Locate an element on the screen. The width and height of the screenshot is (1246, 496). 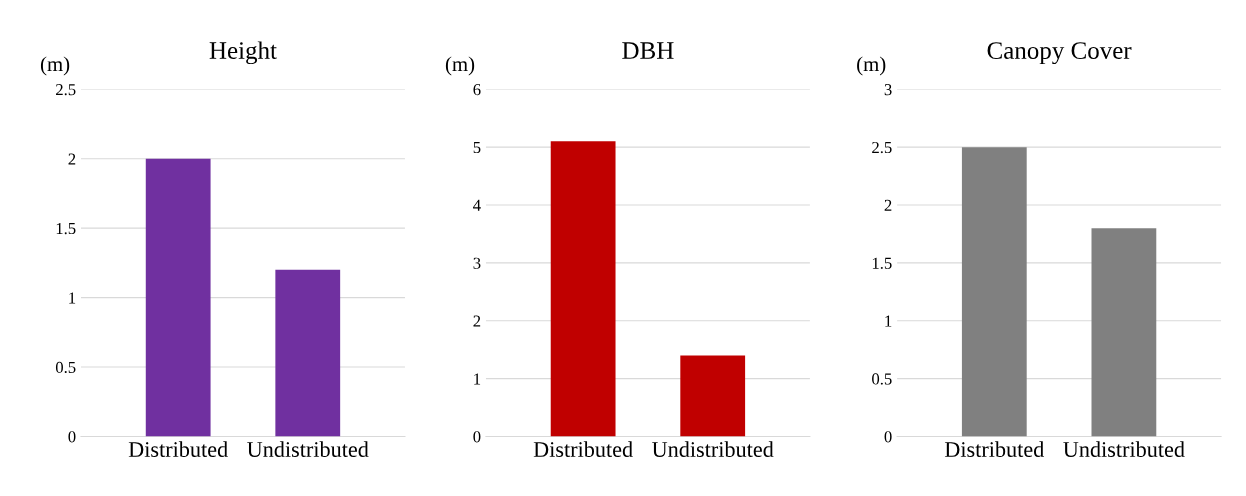
y-tick-label: 5 is located at coordinates (477, 148).